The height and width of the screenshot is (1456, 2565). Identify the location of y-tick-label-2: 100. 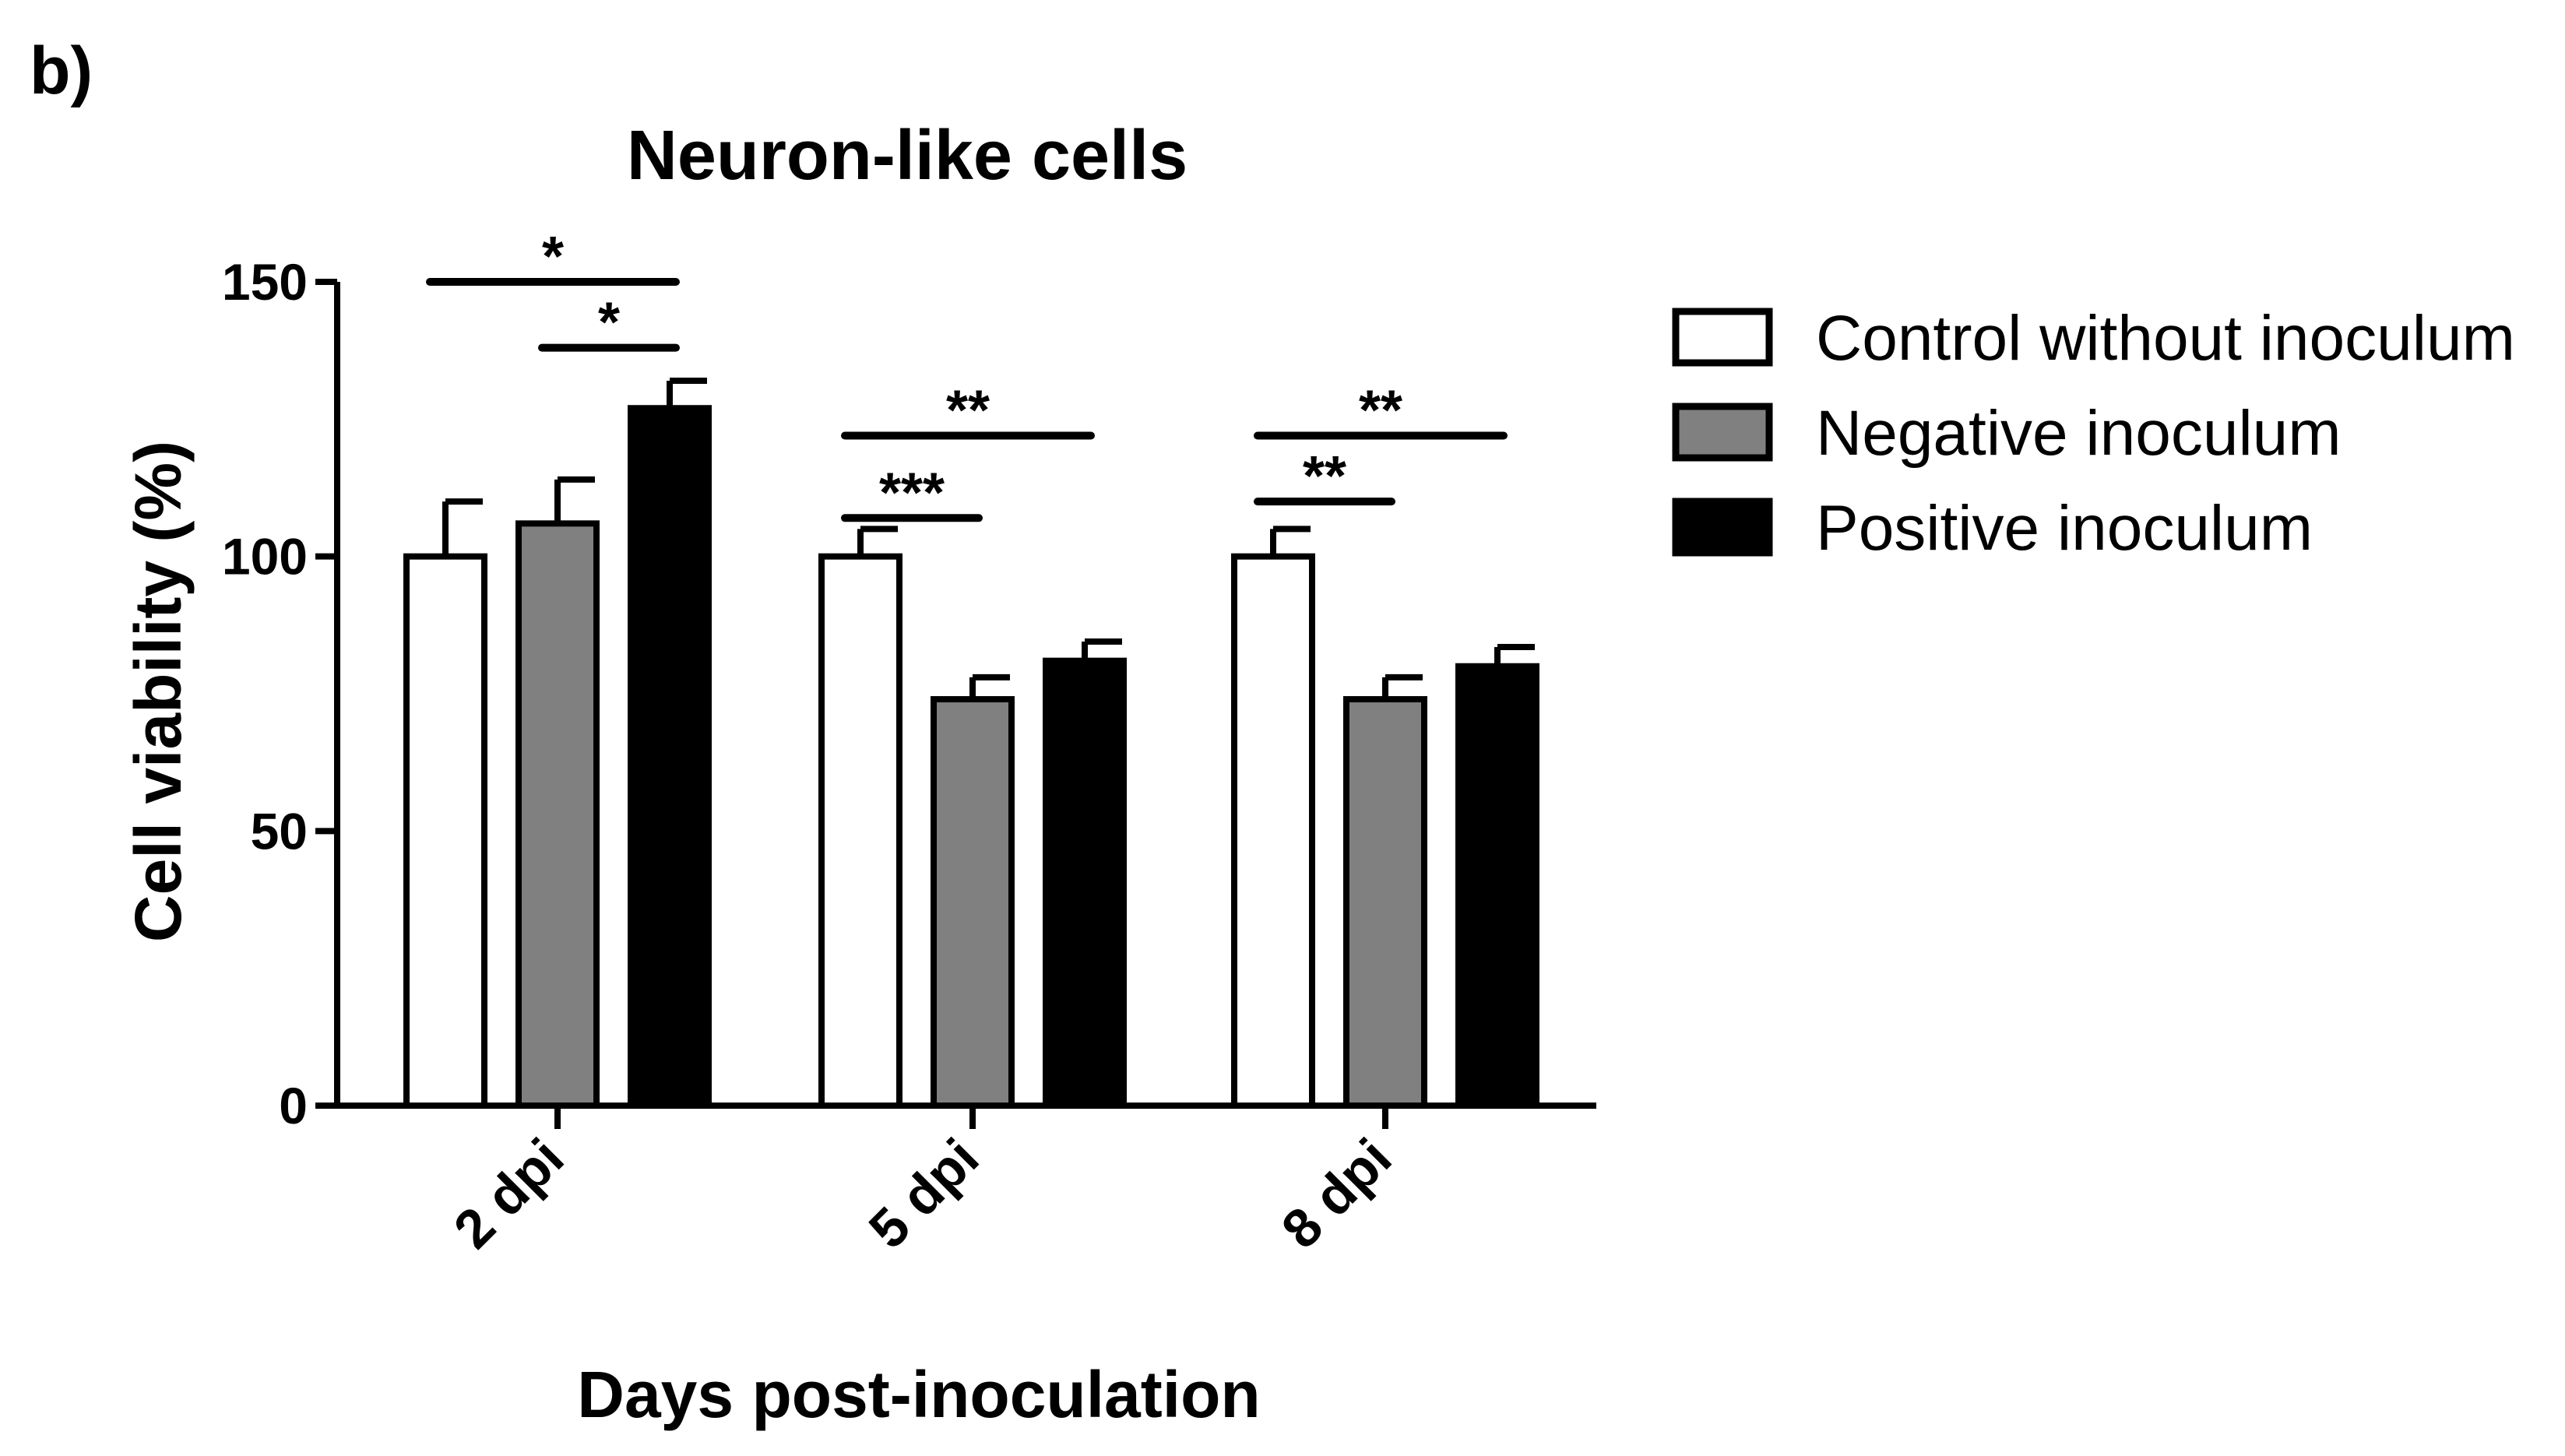
(265, 557).